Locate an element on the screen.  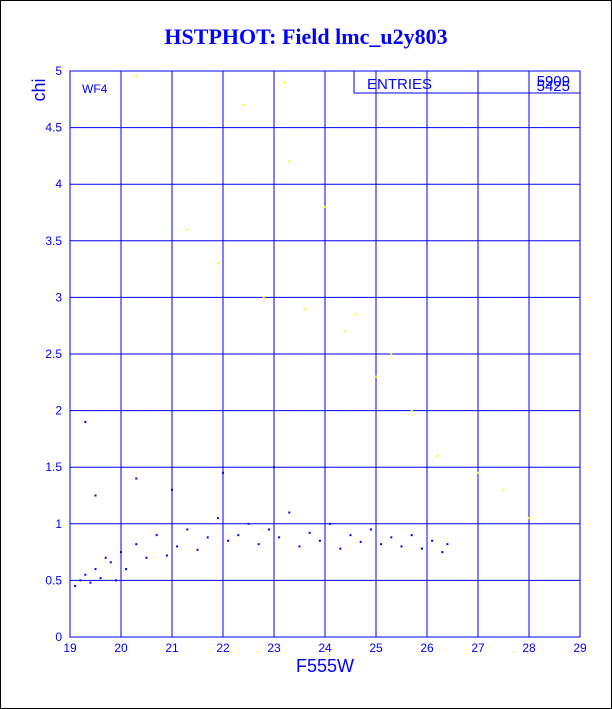
stats-entries-label: ENTRIES is located at coordinates (399, 84).